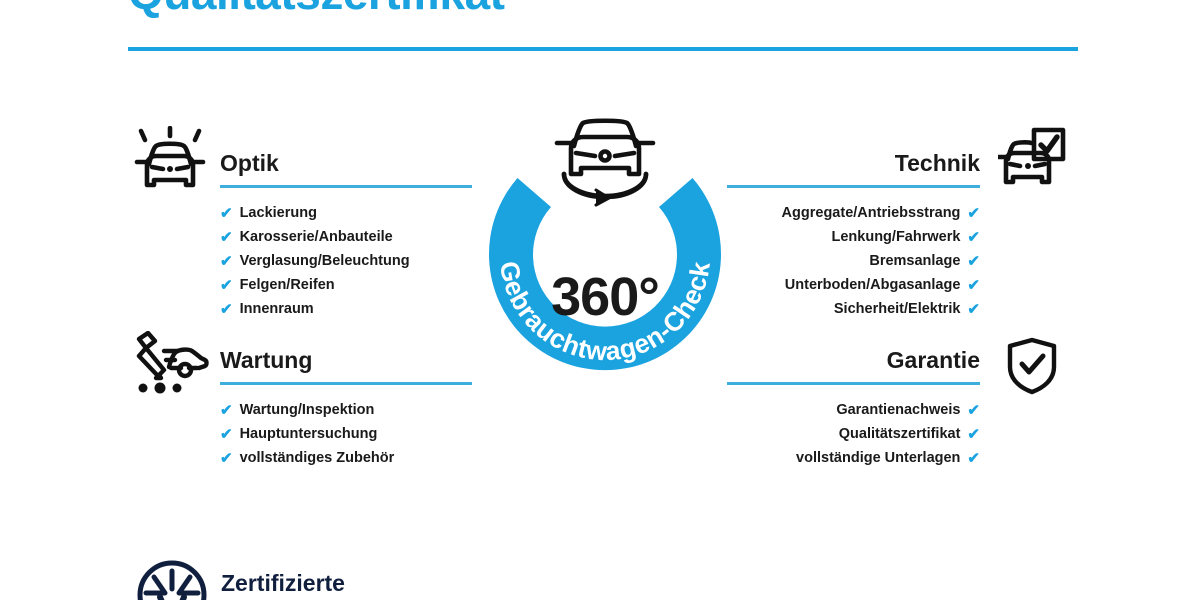 The width and height of the screenshot is (1200, 600). Describe the element at coordinates (316, 10) in the screenshot. I see `page-title: Qualitätszertifikat` at that location.